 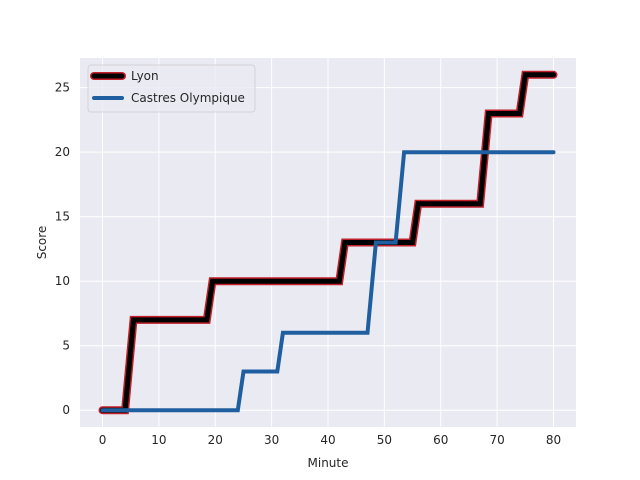 What do you see at coordinates (553, 440) in the screenshot?
I see `x-tick-label: 80` at bounding box center [553, 440].